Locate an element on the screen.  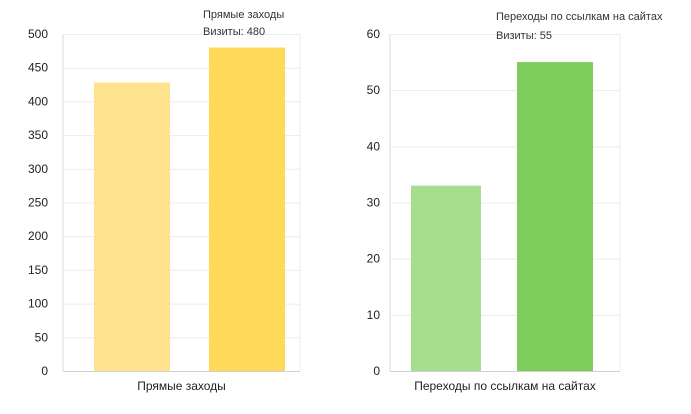
y-tick-label: 40 is located at coordinates (374, 146).